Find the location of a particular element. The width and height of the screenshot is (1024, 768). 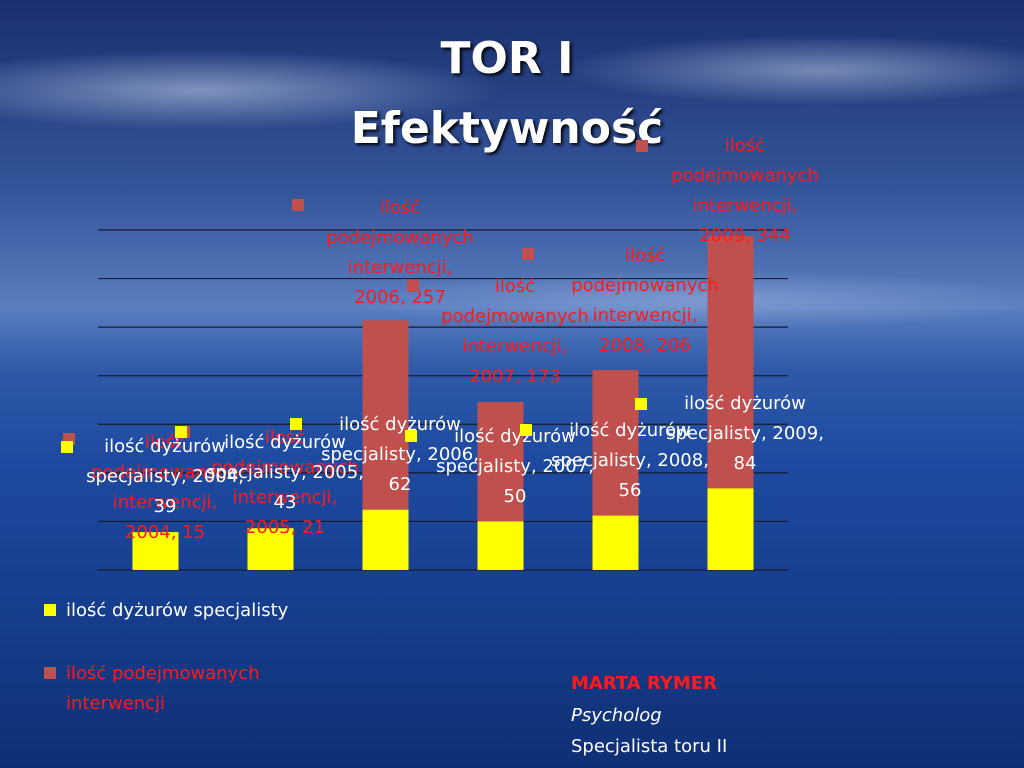

data-label: ilość dyżurów specjalisty, 2006, 62 is located at coordinates (400, 454).